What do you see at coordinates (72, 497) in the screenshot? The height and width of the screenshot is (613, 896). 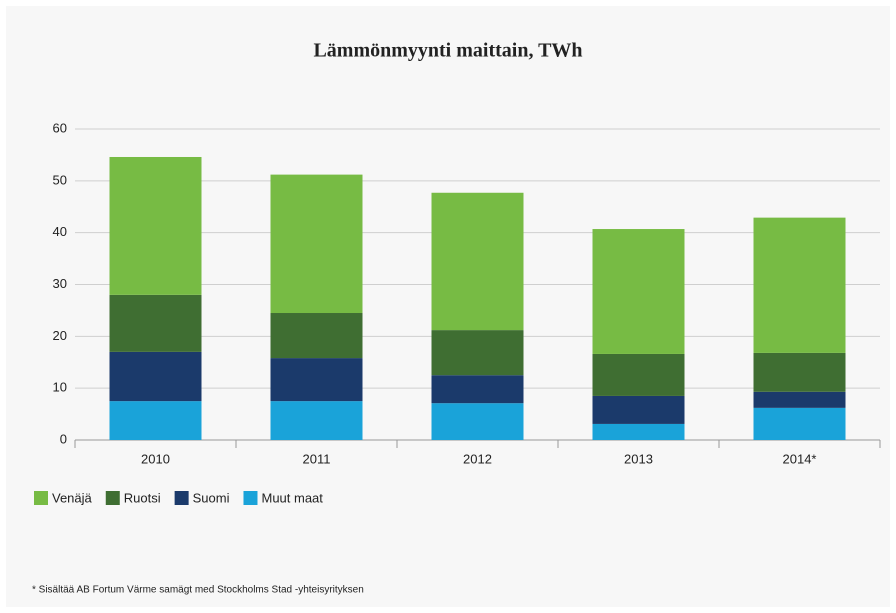 I see `legend-label: Venäjä` at bounding box center [72, 497].